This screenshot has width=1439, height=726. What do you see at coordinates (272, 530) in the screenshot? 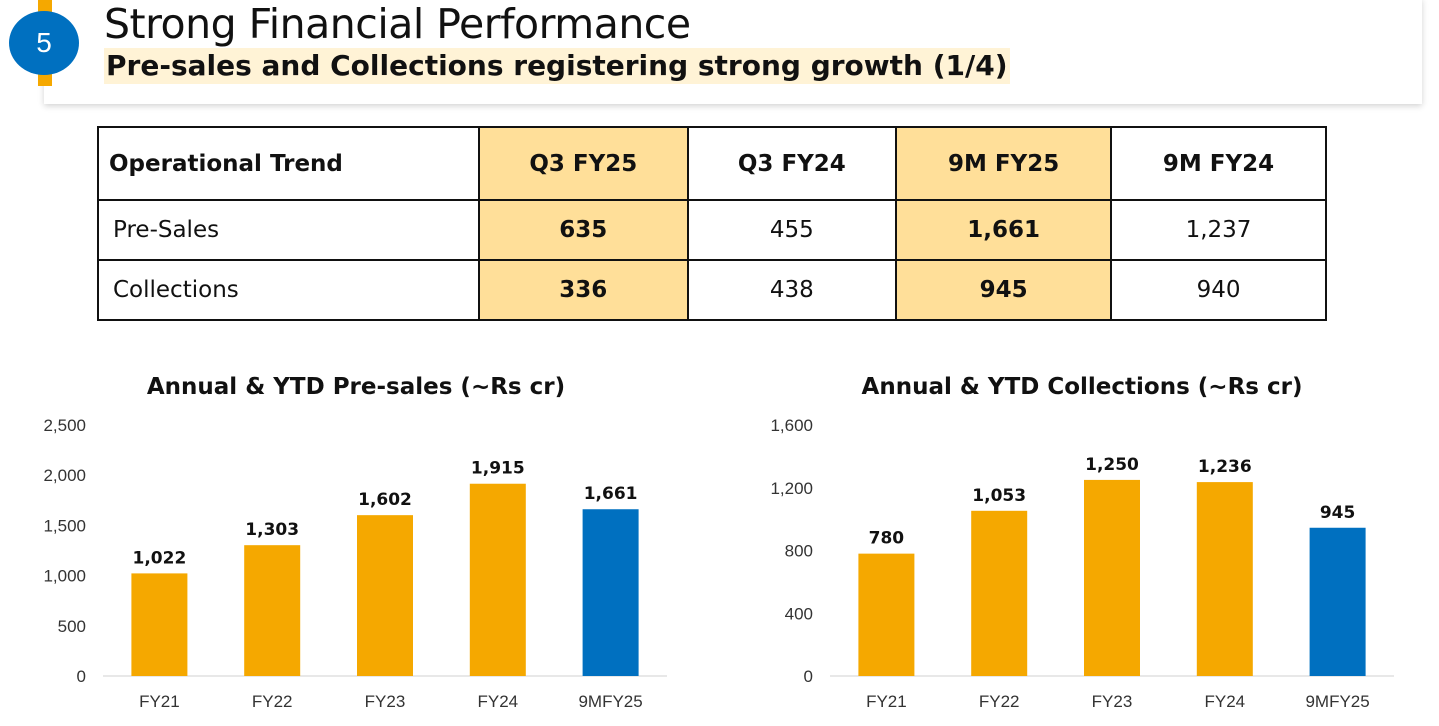
I see `data-label: 1,303` at bounding box center [272, 530].